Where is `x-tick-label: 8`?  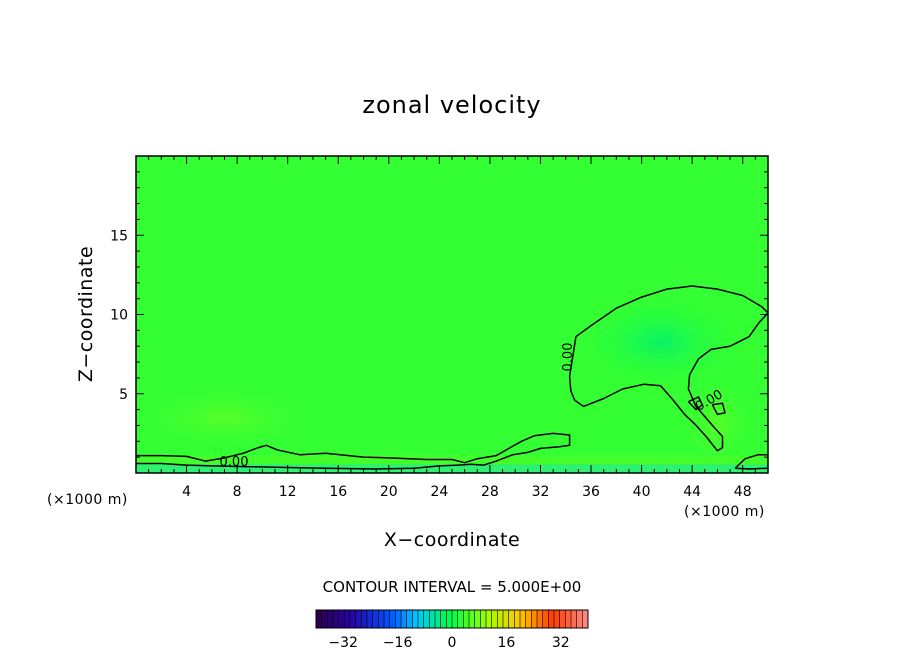 x-tick-label: 8 is located at coordinates (237, 492).